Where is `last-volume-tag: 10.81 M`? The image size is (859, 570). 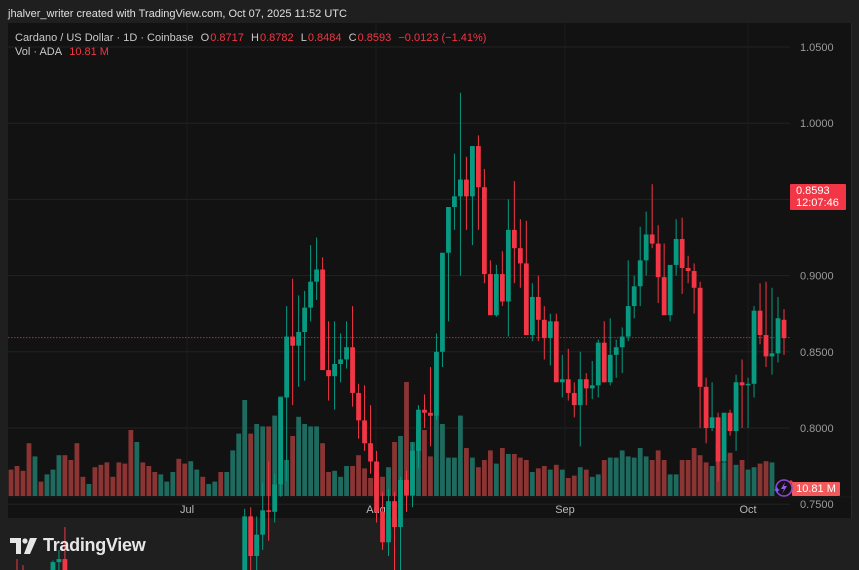 last-volume-tag: 10.81 M is located at coordinates (816, 489).